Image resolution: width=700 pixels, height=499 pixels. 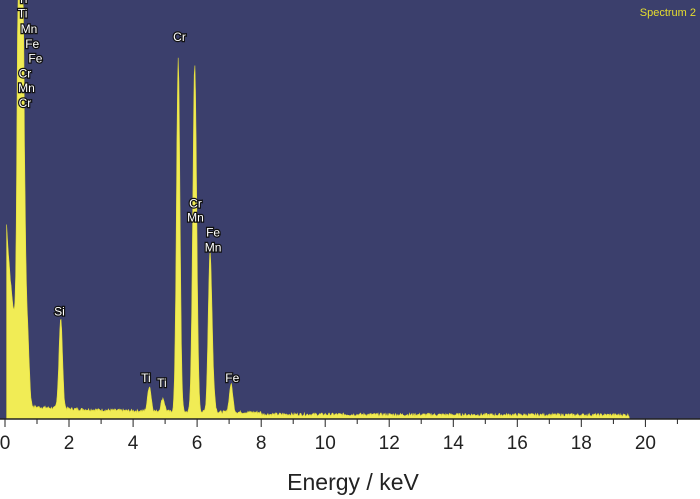 What do you see at coordinates (454, 443) in the screenshot?
I see `x-tick-label: 14` at bounding box center [454, 443].